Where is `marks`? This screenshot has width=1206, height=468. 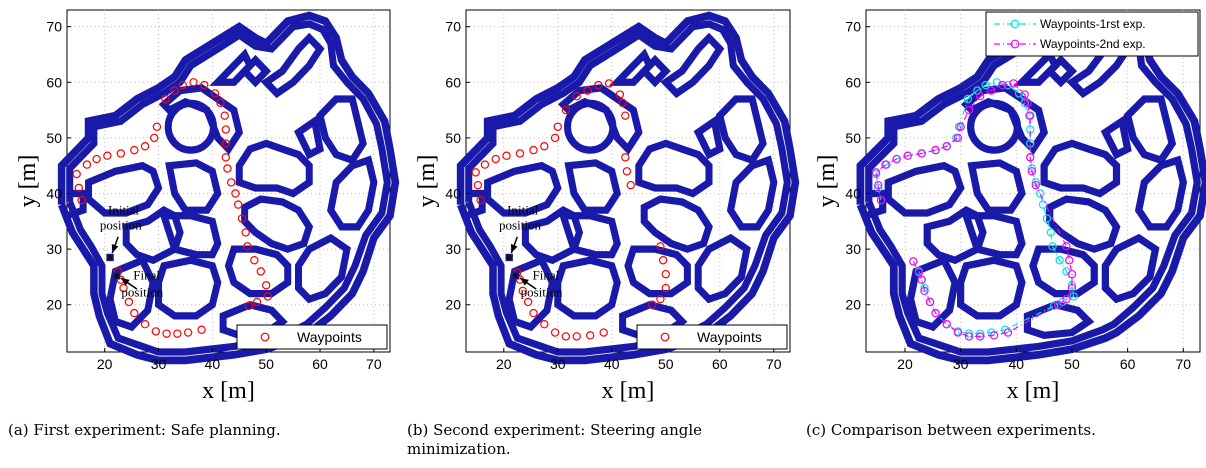 marks is located at coordinates (172, 208).